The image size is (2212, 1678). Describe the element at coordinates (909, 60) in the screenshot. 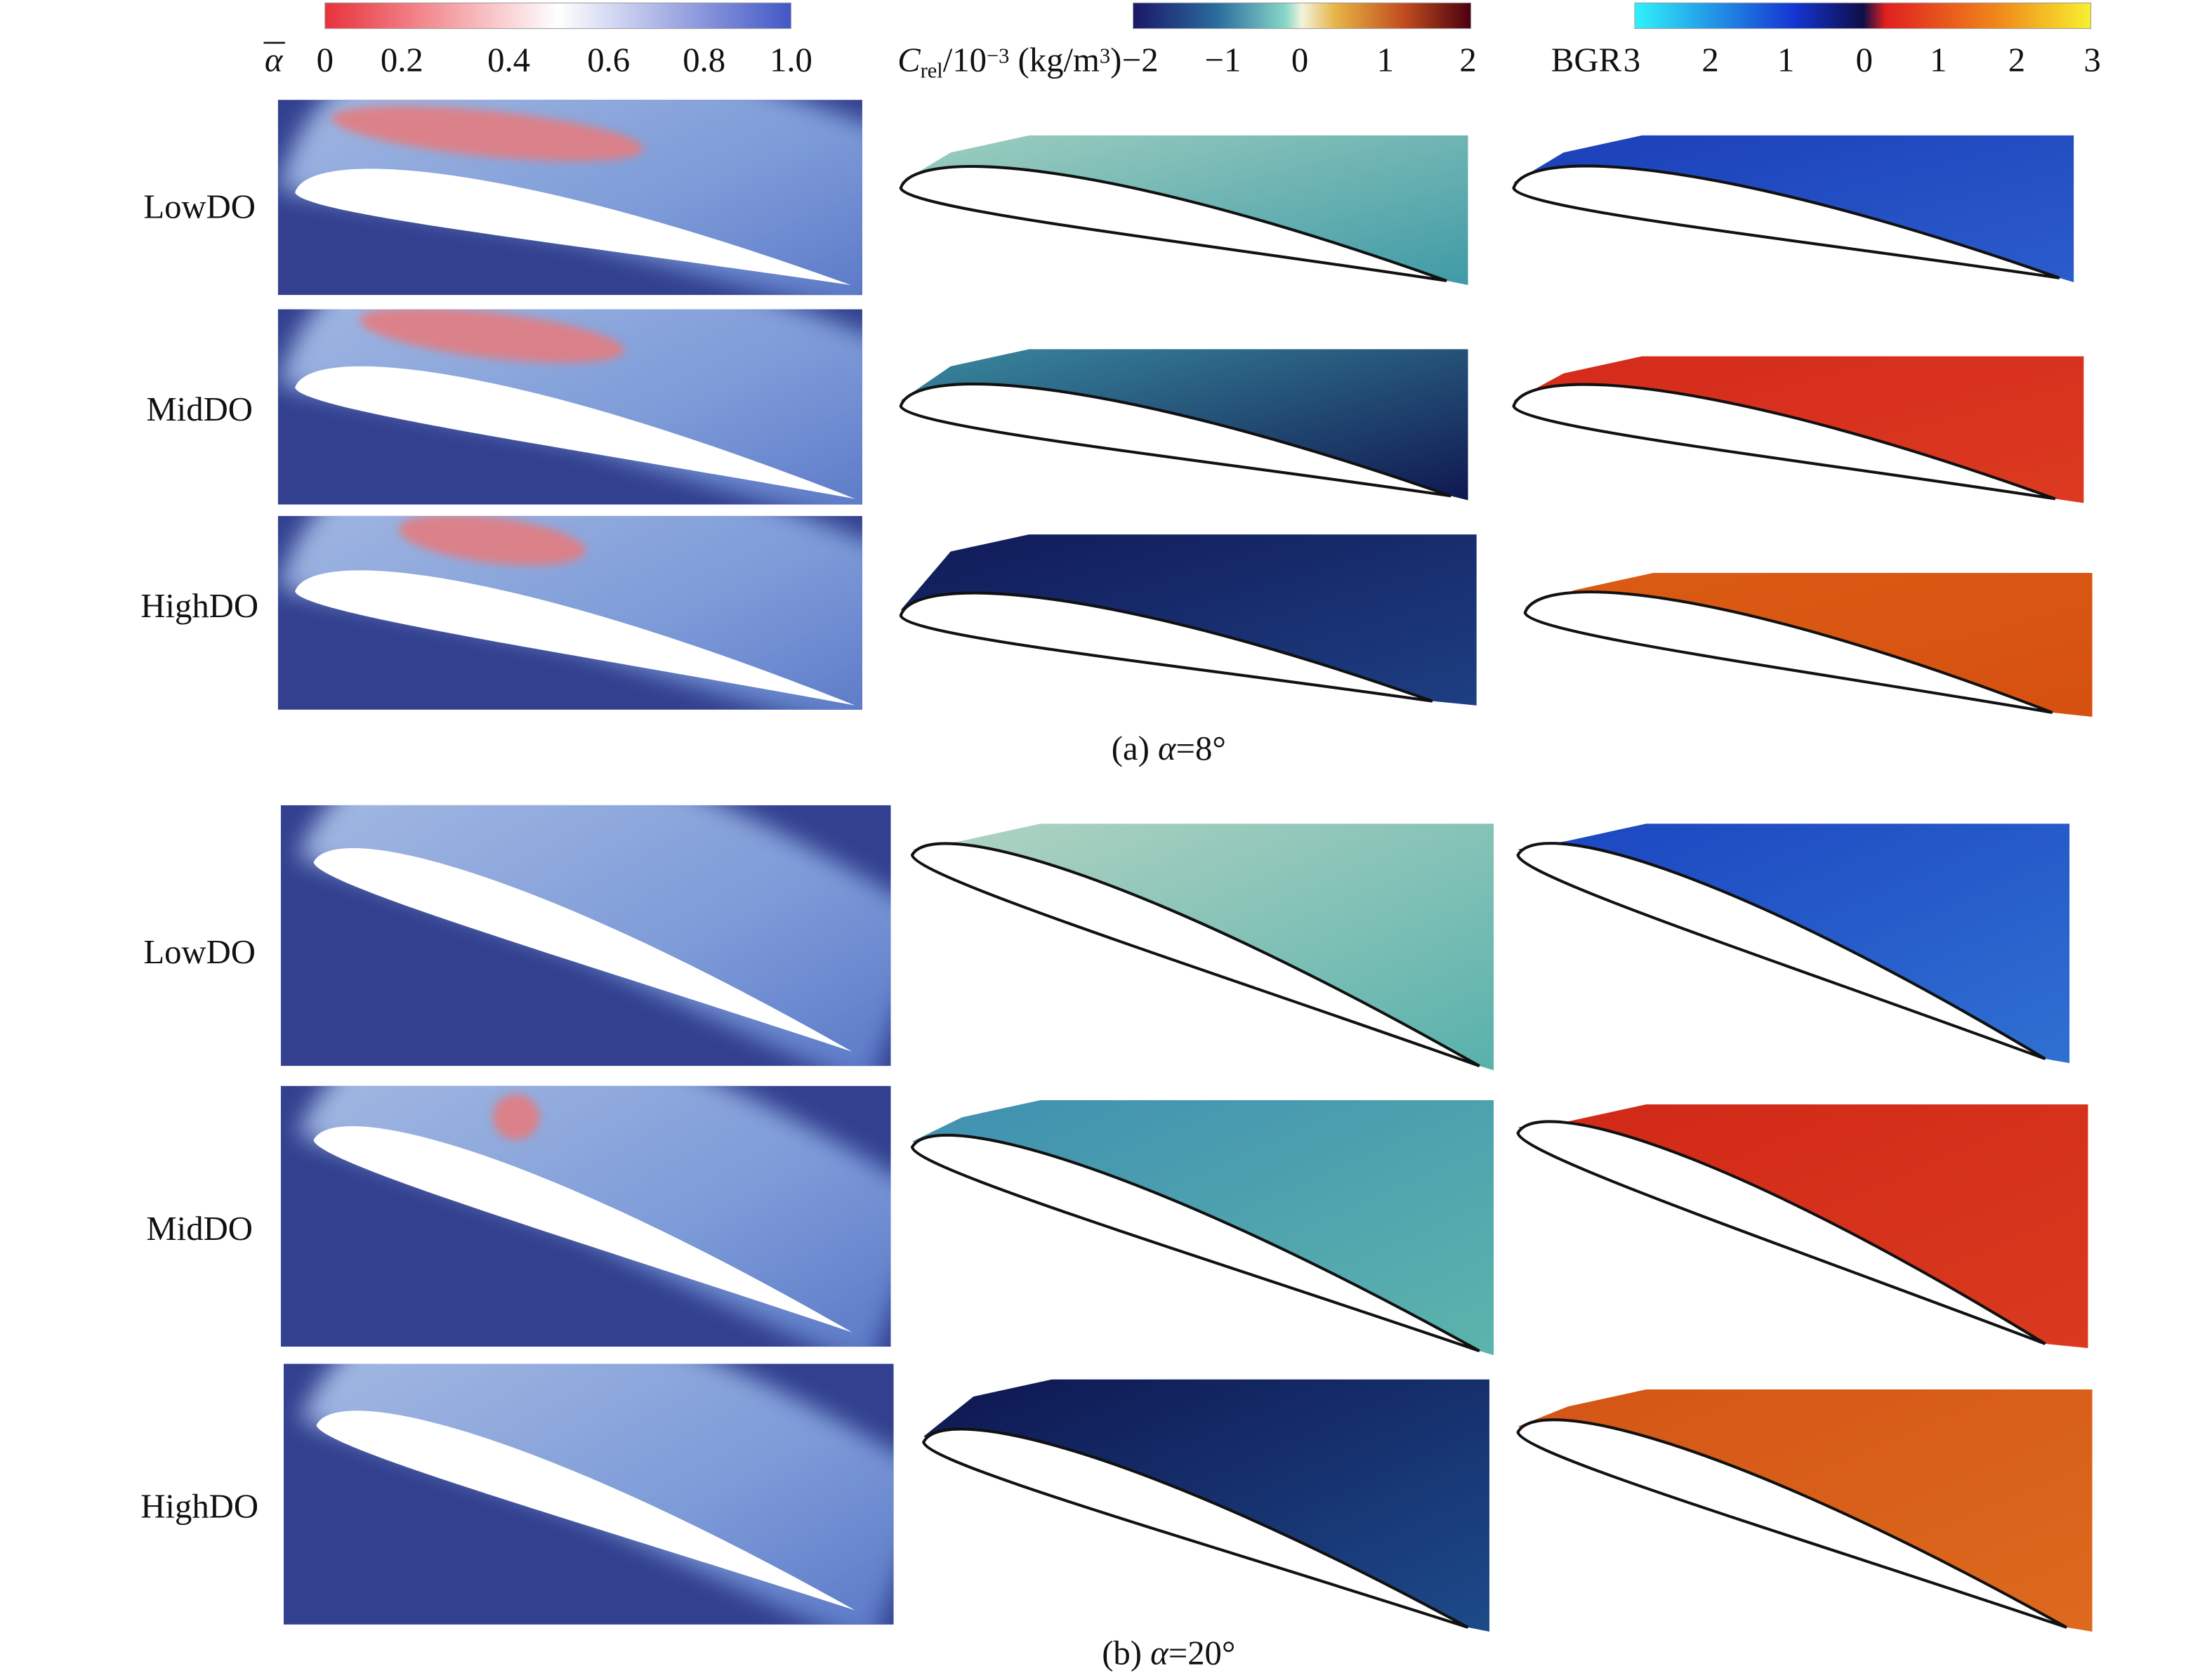

I see `label-part: C` at that location.